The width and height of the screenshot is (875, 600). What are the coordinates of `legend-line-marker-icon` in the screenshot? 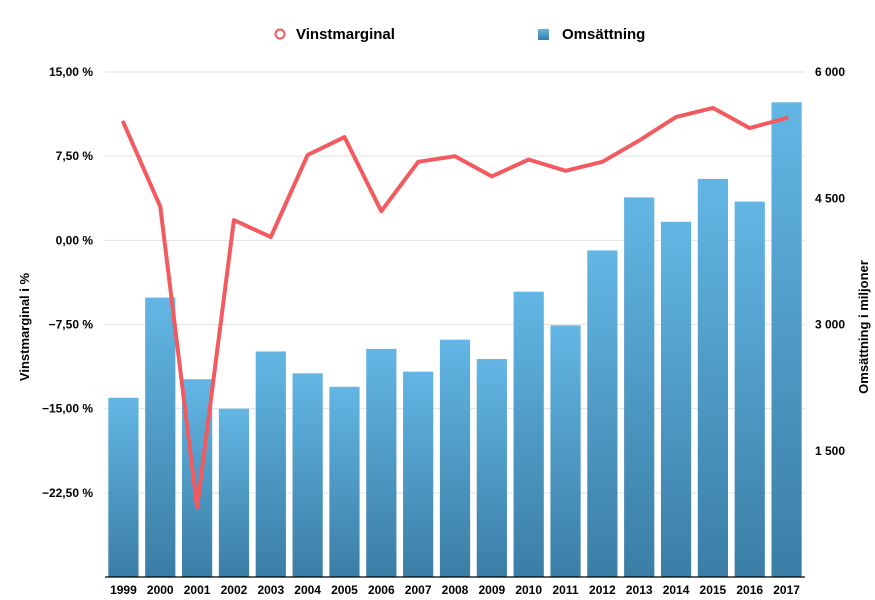 It's located at (280, 34).